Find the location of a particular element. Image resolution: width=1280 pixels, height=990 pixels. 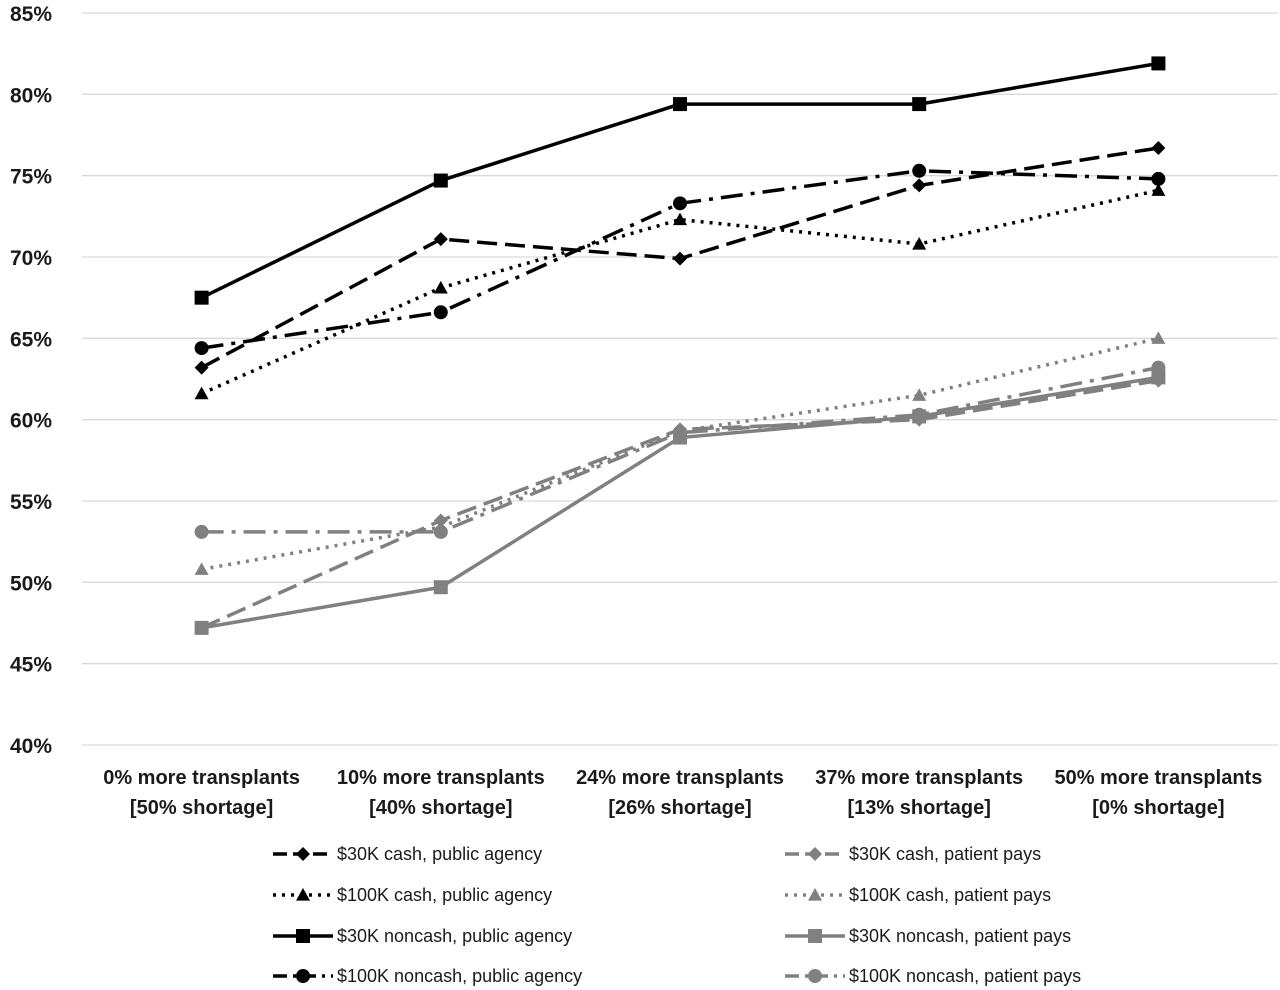

x-tick-label: [13% shortage] is located at coordinates (919, 808).